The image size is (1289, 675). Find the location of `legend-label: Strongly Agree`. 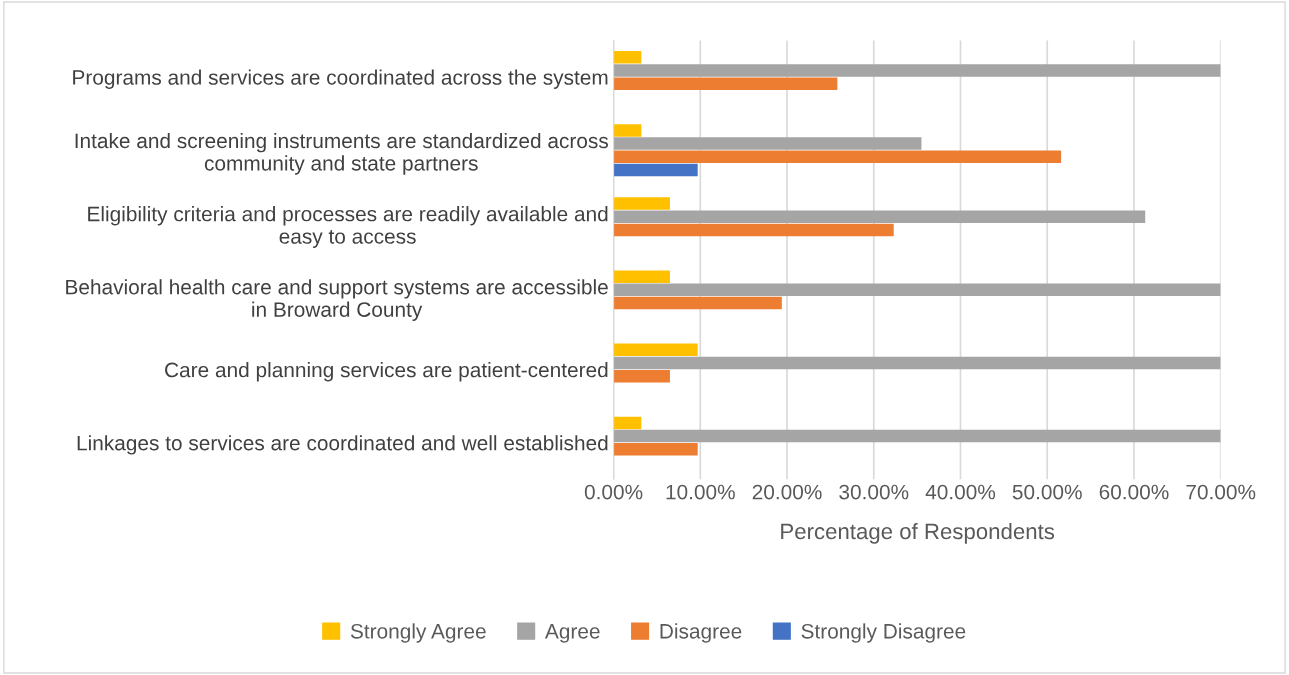

legend-label: Strongly Agree is located at coordinates (418, 633).